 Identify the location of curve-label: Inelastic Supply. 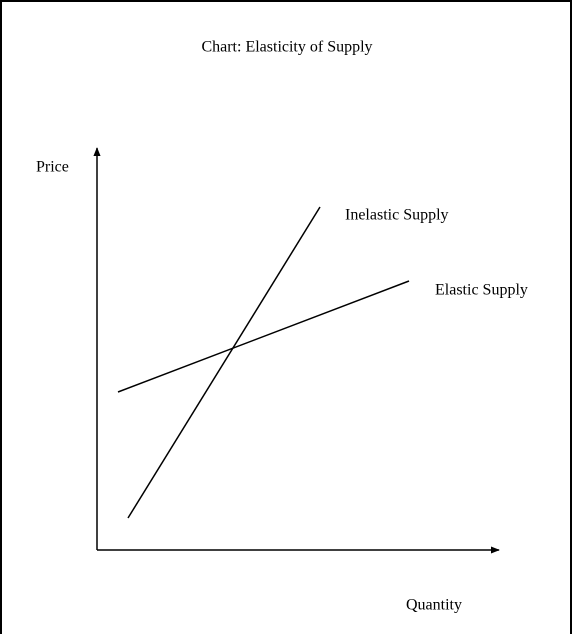
(397, 215).